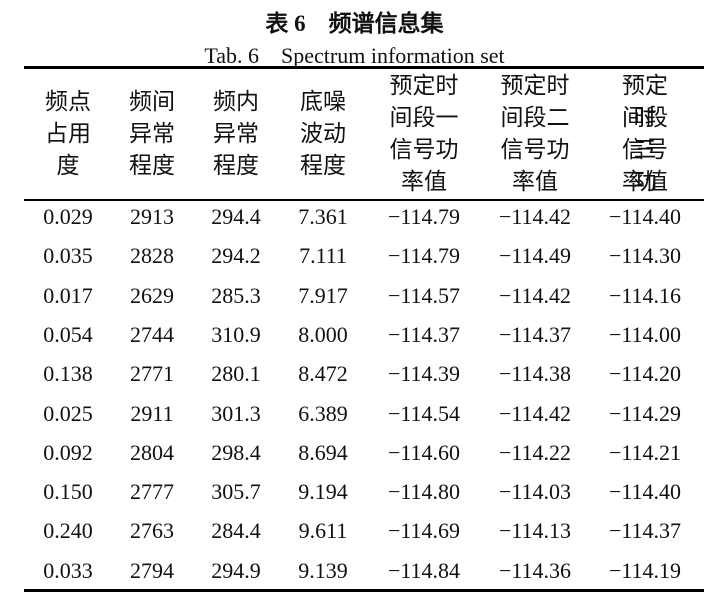  What do you see at coordinates (535, 117) in the screenshot?
I see `header-cell: 间段二` at bounding box center [535, 117].